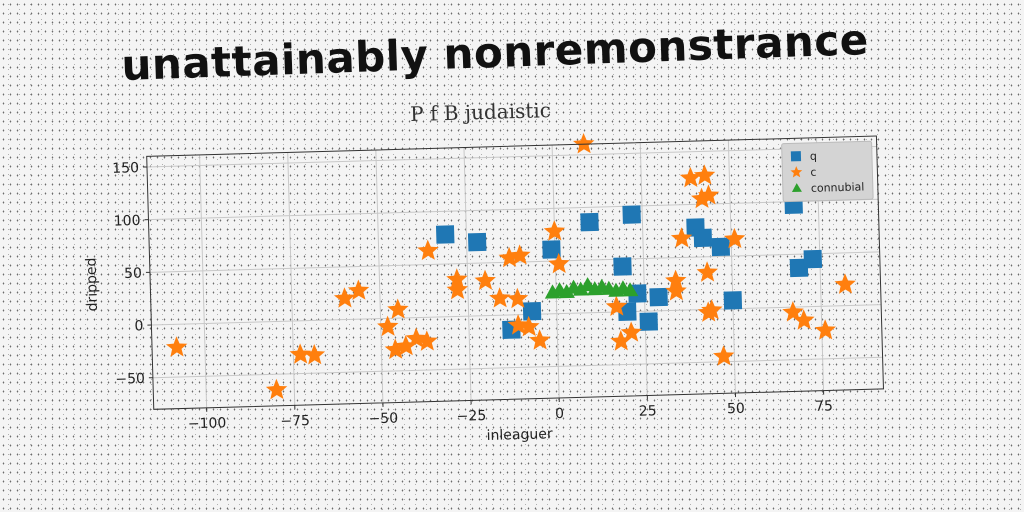 The height and width of the screenshot is (512, 1024). I want to click on legend-label: connubial, so click(838, 187).